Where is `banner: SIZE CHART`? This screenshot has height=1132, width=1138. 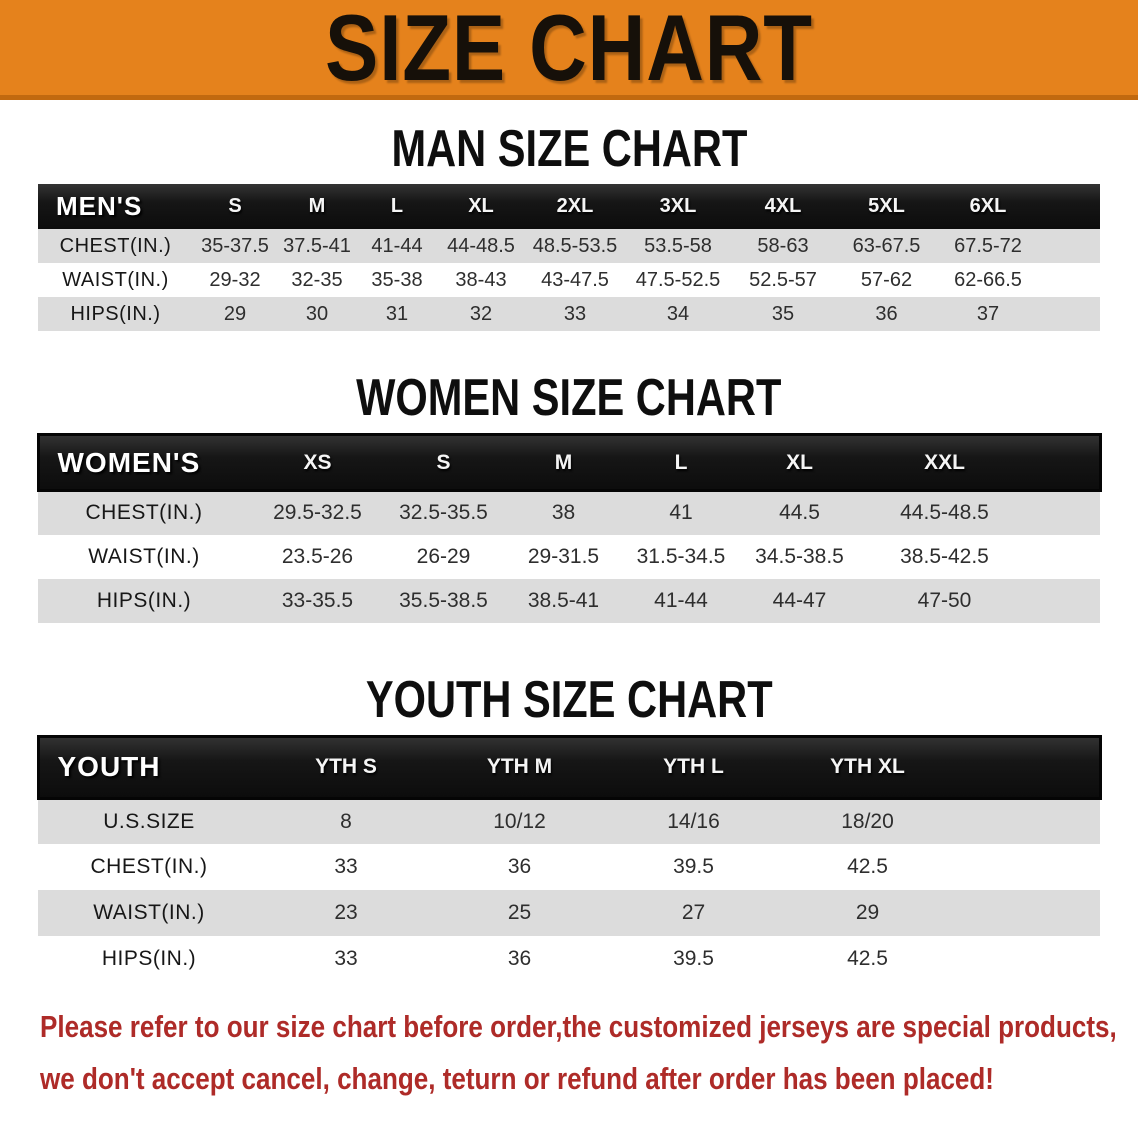
banner: SIZE CHART is located at coordinates (569, 50).